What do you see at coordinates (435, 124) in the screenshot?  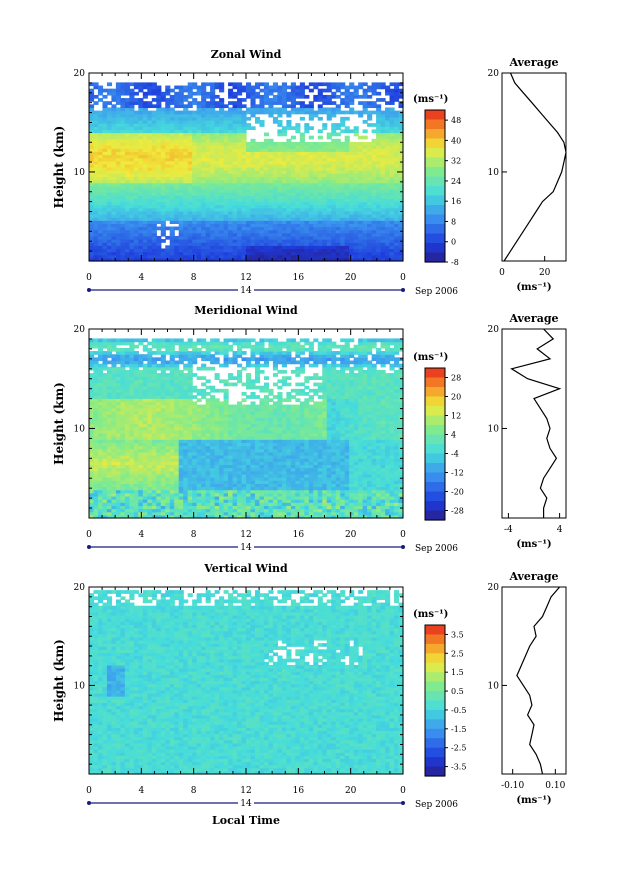 I see `colorbar-band` at bounding box center [435, 124].